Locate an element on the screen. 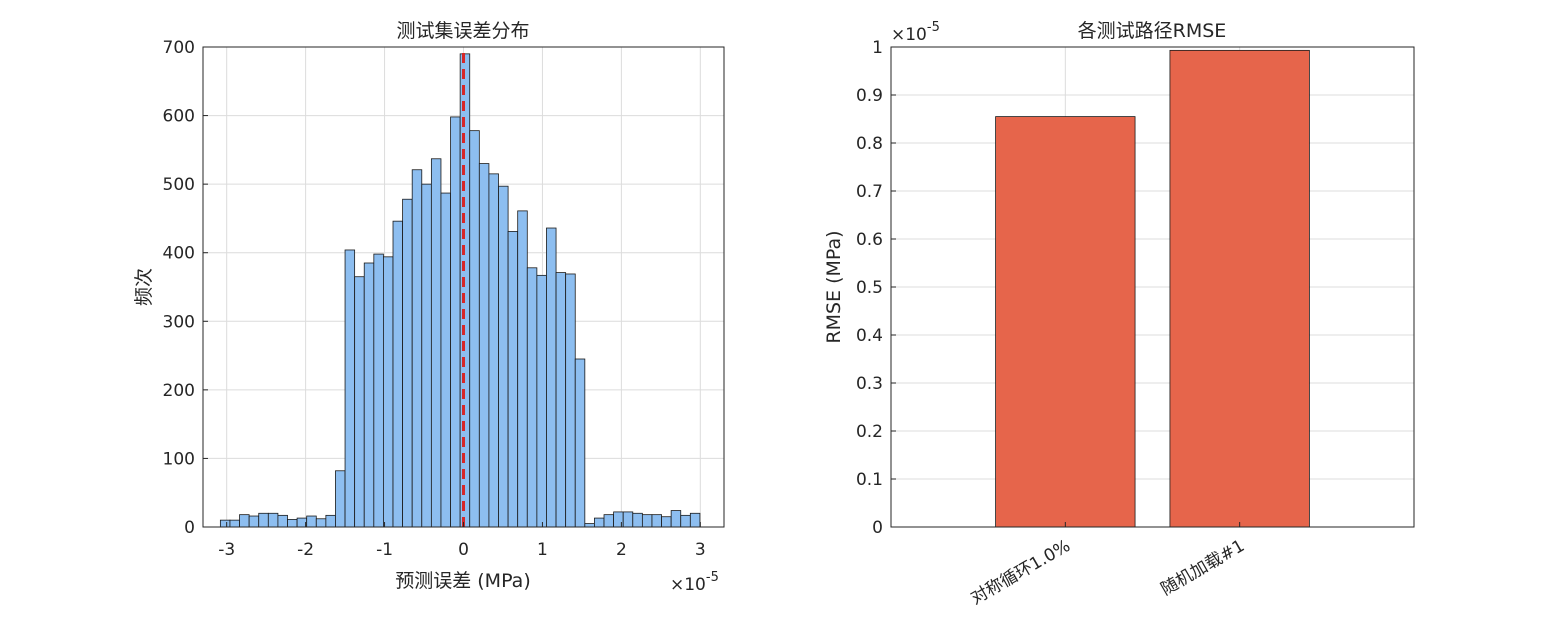 The height and width of the screenshot is (625, 1563). rmse-y-tick-label: 0.6 is located at coordinates (869, 240).